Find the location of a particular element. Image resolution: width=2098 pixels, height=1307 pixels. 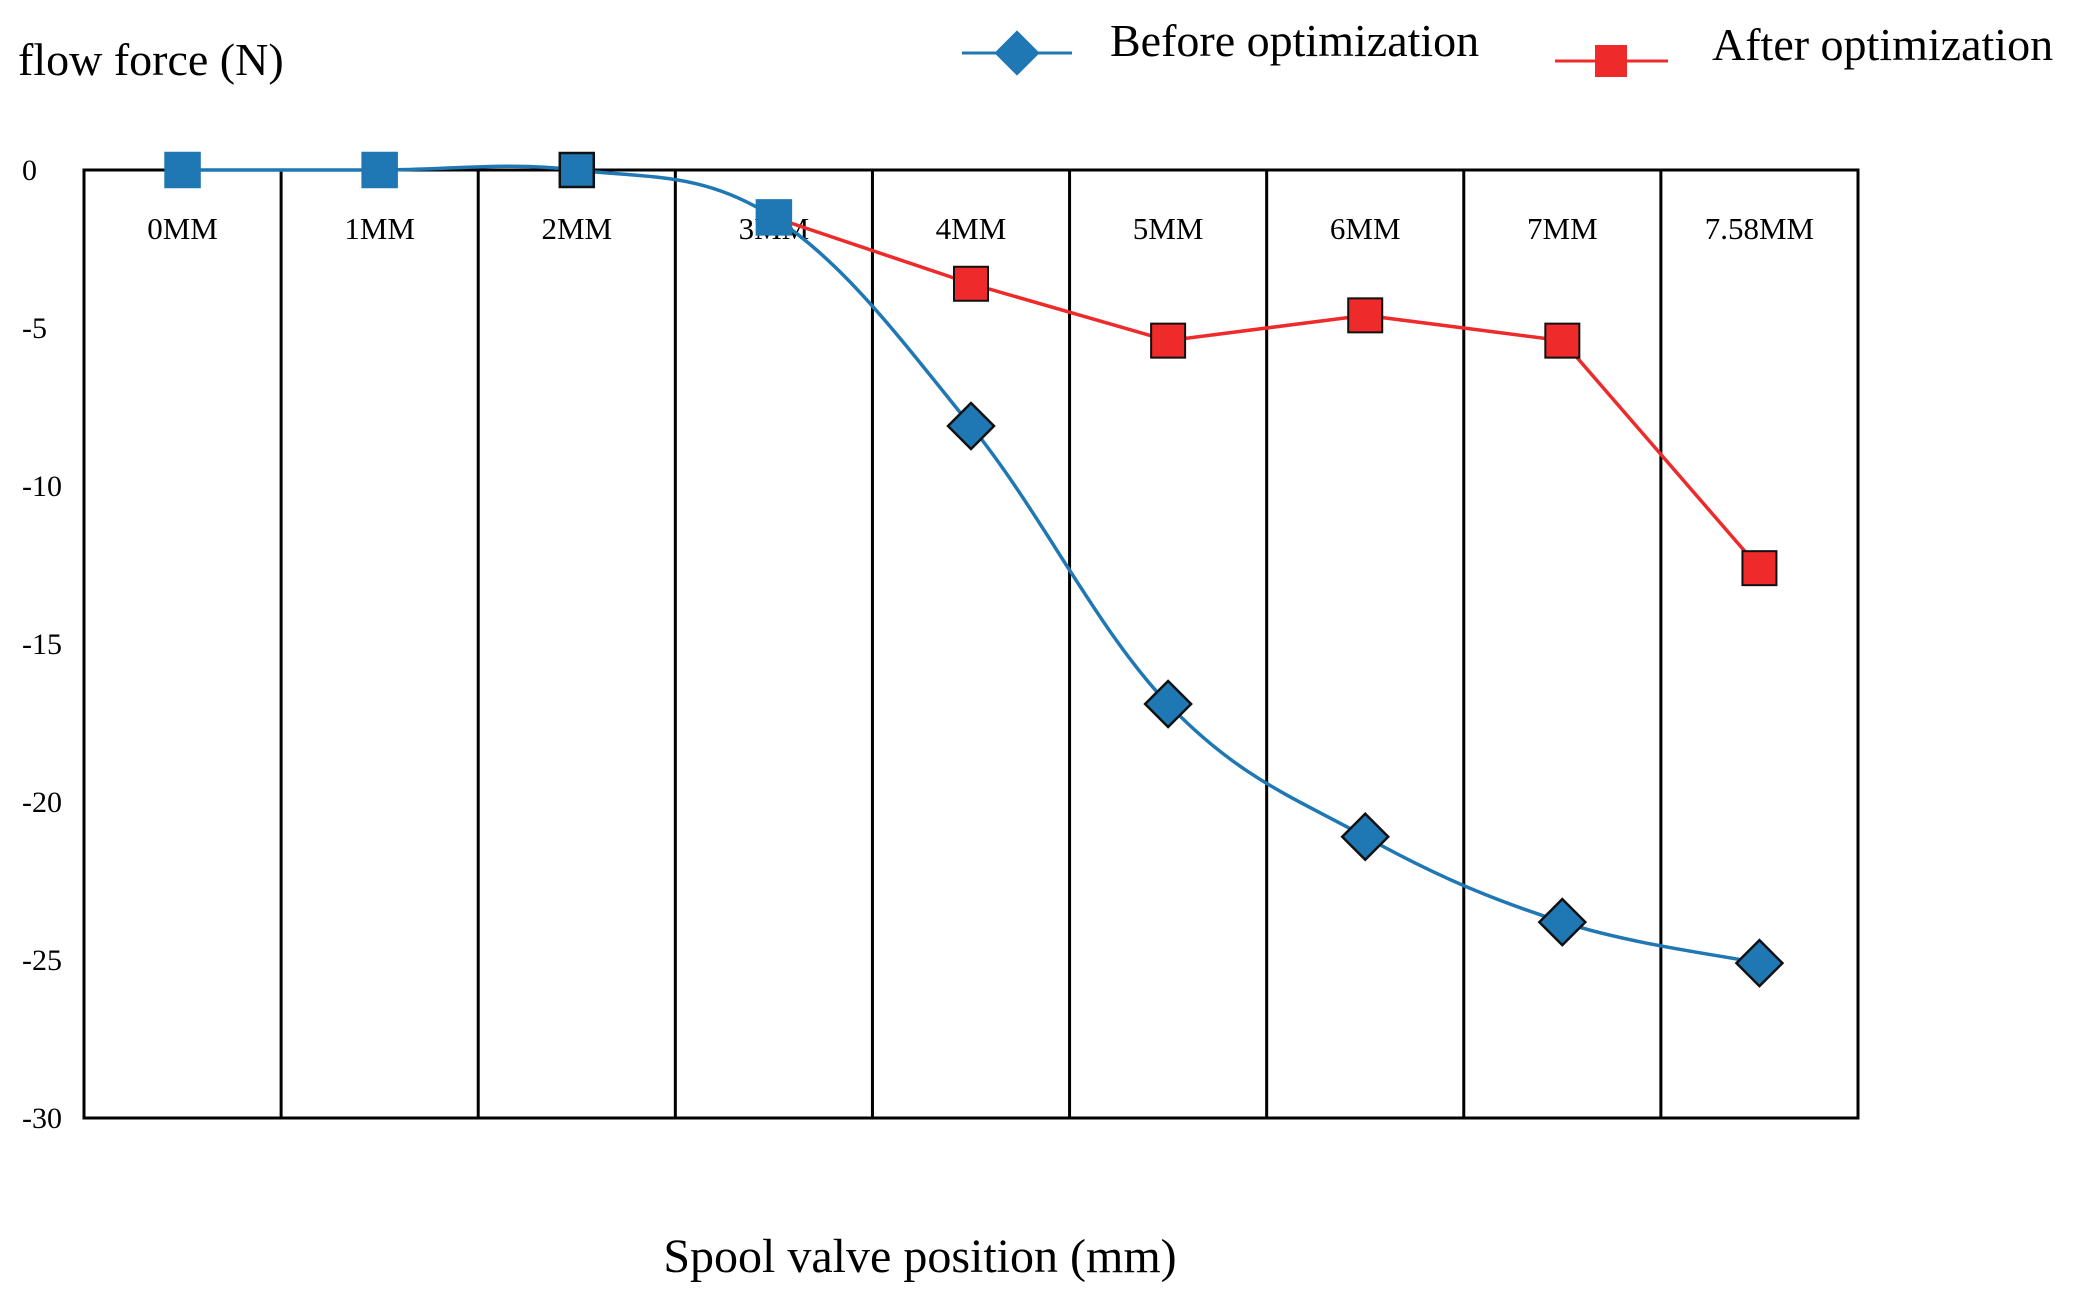

legend-item-after: After optimization is located at coordinates (1804, 48).